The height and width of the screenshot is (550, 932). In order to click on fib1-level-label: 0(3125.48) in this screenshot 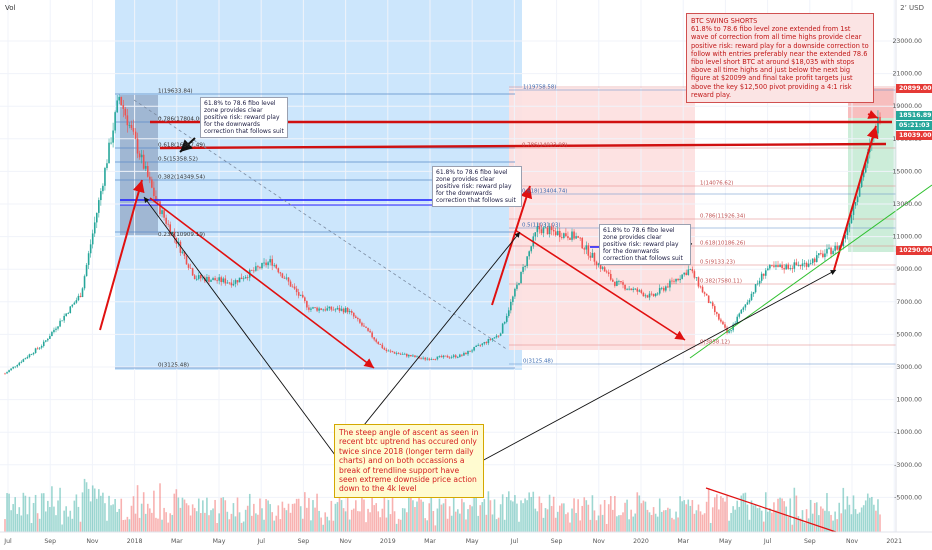, I will do `click(173, 366)`.